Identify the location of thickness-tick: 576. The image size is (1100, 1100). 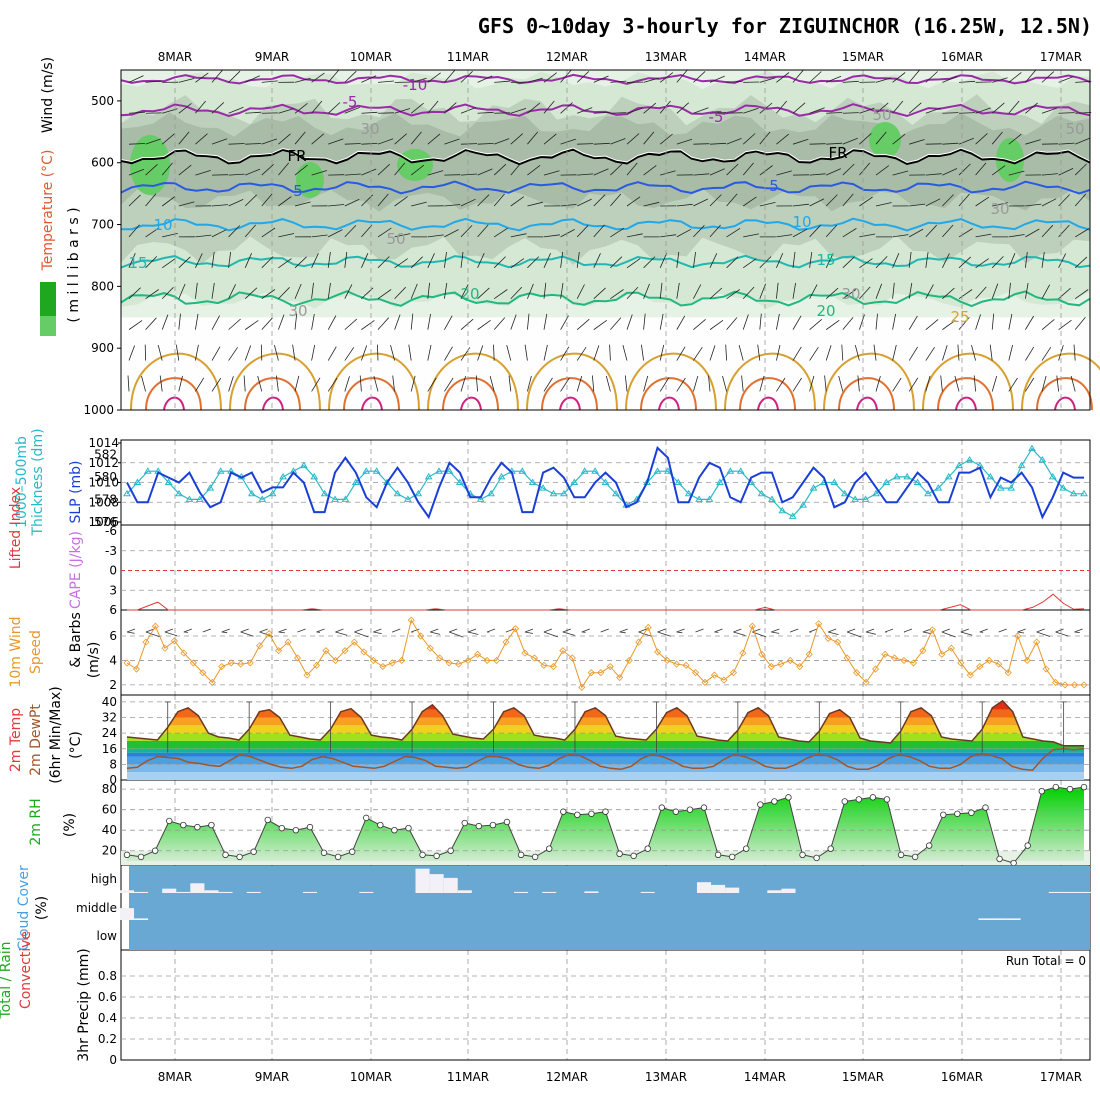
(105, 522).